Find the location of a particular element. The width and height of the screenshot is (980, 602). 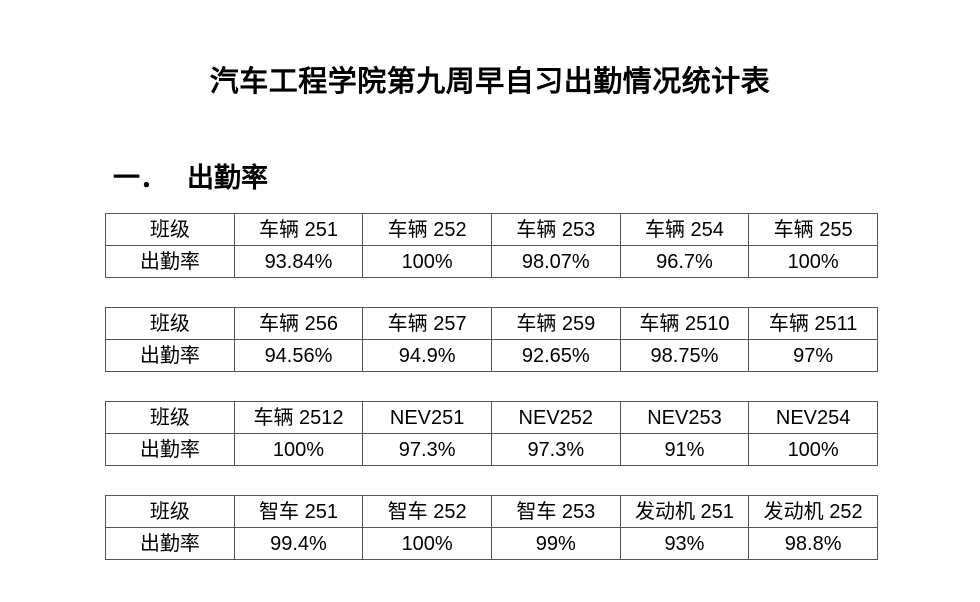

class-name-cell: NEV252 is located at coordinates (555, 417).